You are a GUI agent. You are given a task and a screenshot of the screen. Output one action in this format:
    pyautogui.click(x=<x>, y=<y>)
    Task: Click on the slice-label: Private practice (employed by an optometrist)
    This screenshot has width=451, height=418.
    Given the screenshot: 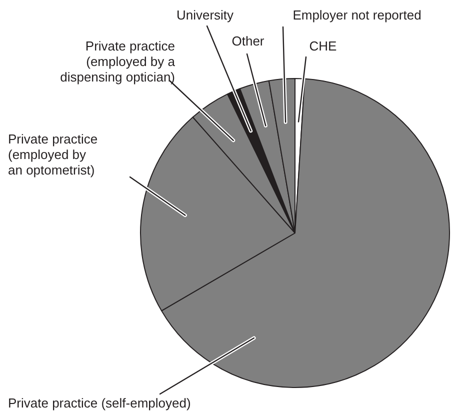 What is the action you would take?
    pyautogui.click(x=53, y=155)
    